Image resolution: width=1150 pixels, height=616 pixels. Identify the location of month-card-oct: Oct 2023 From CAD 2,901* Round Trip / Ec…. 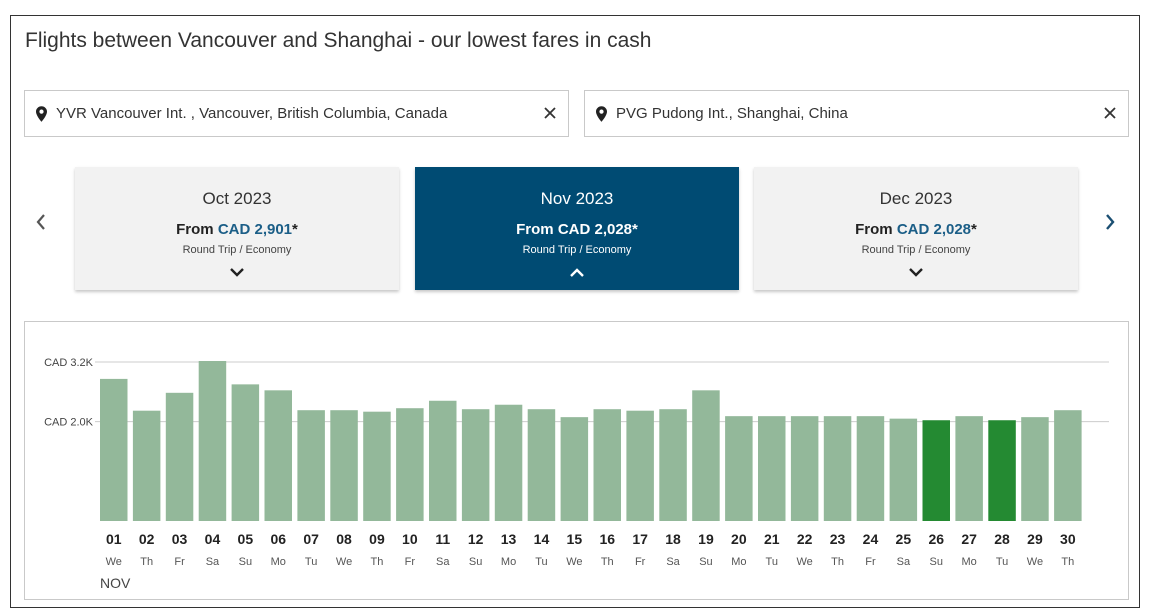
(237, 228).